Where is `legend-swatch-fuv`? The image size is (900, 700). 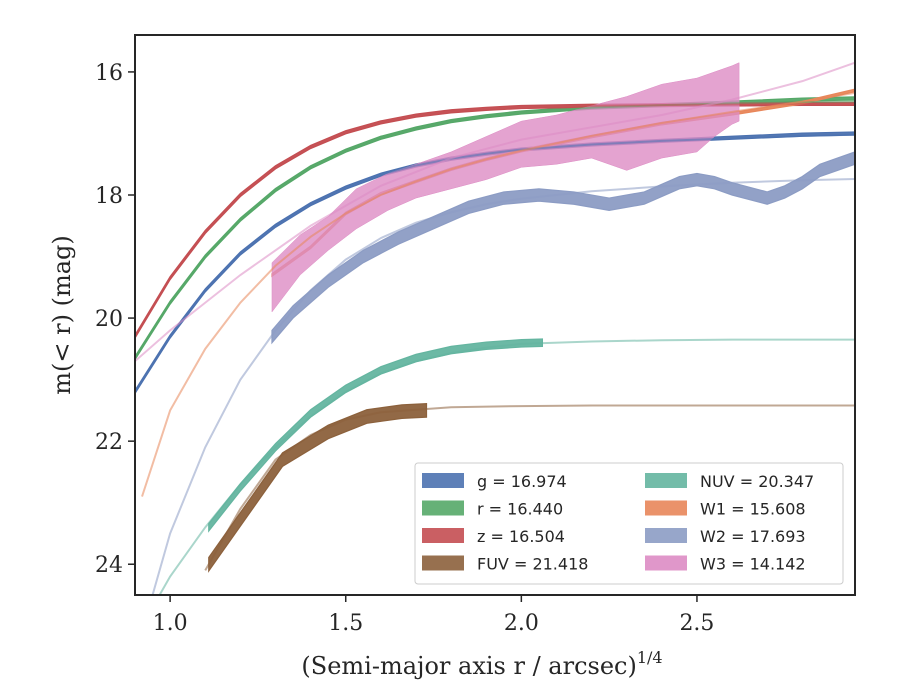 legend-swatch-fuv is located at coordinates (443, 563).